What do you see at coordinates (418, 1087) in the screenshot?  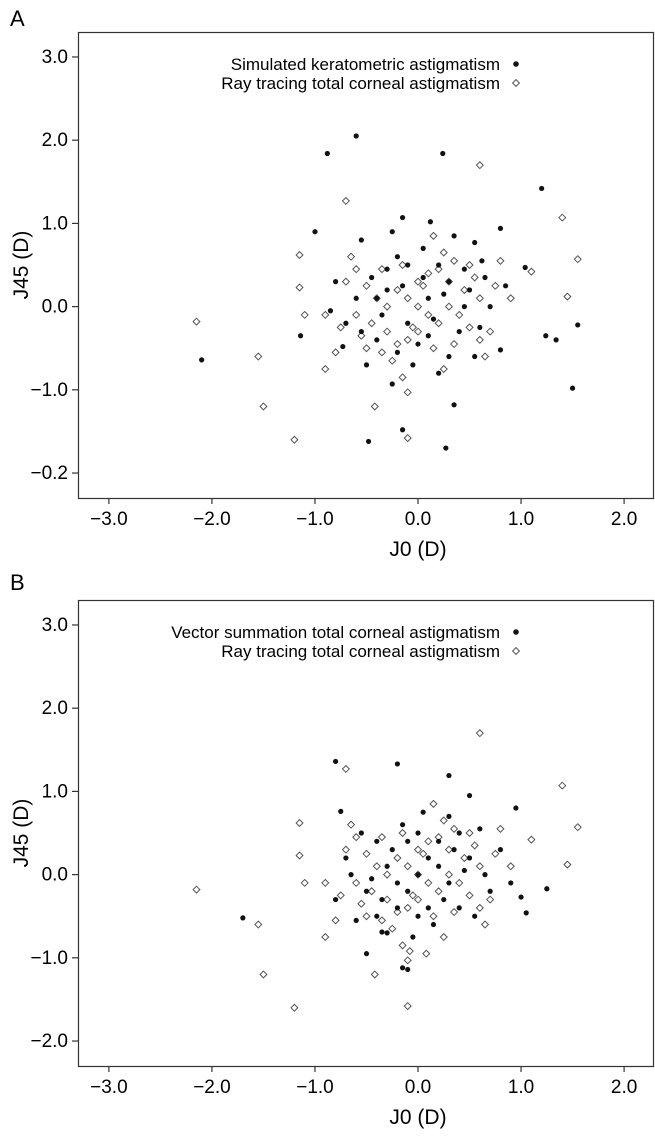 I see `x-tick-label: 0.0` at bounding box center [418, 1087].